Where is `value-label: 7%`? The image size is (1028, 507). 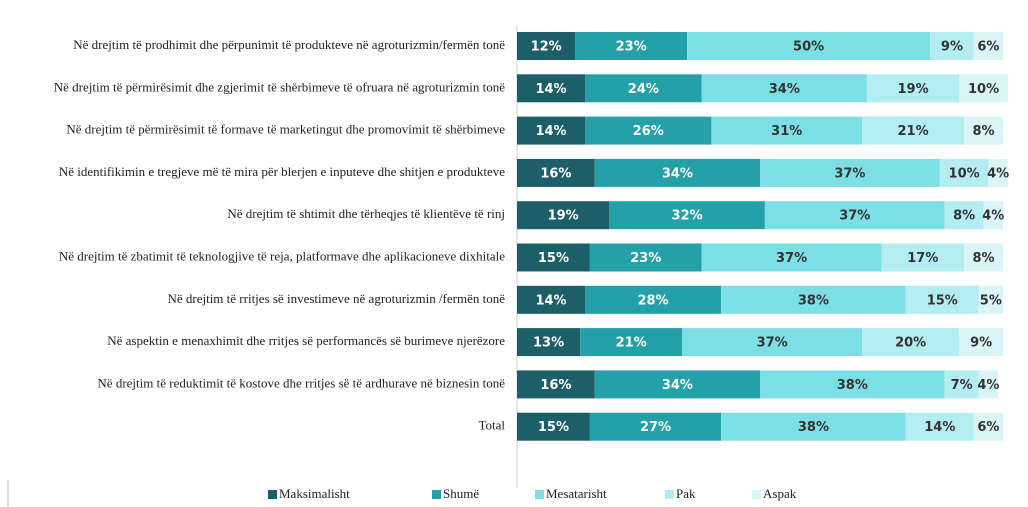 value-label: 7% is located at coordinates (962, 385).